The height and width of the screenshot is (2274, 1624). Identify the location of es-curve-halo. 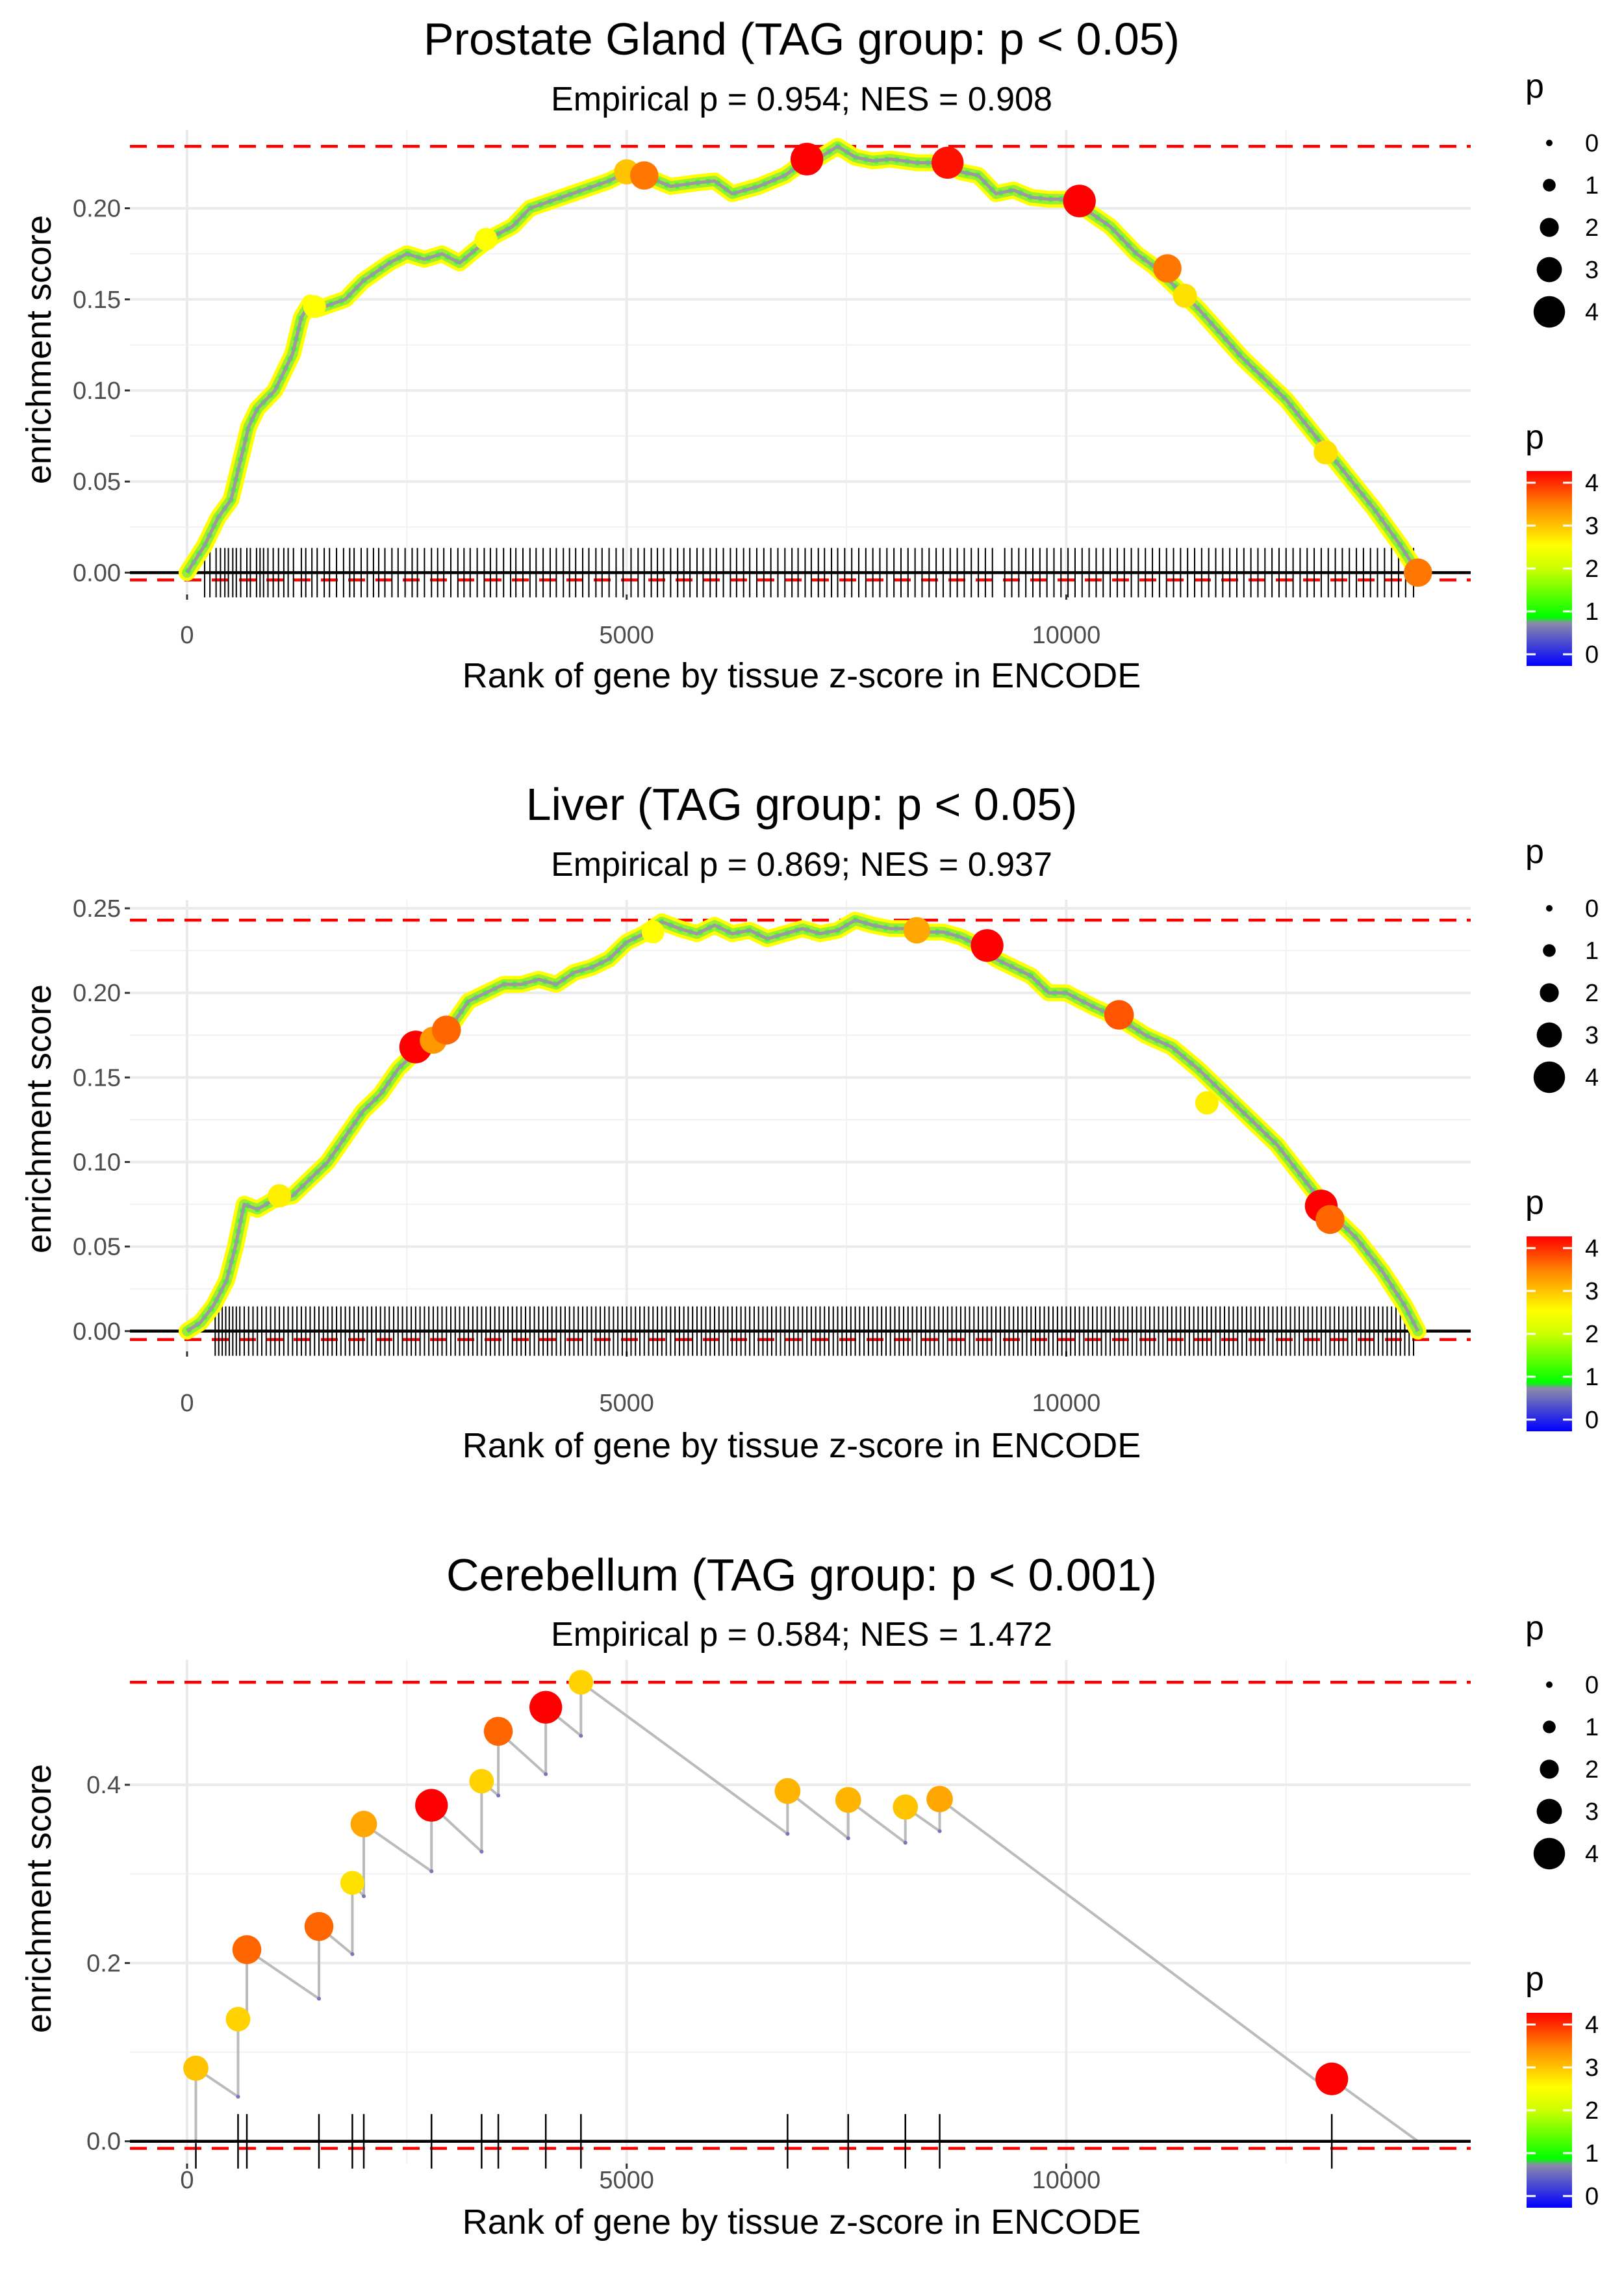
(802, 359).